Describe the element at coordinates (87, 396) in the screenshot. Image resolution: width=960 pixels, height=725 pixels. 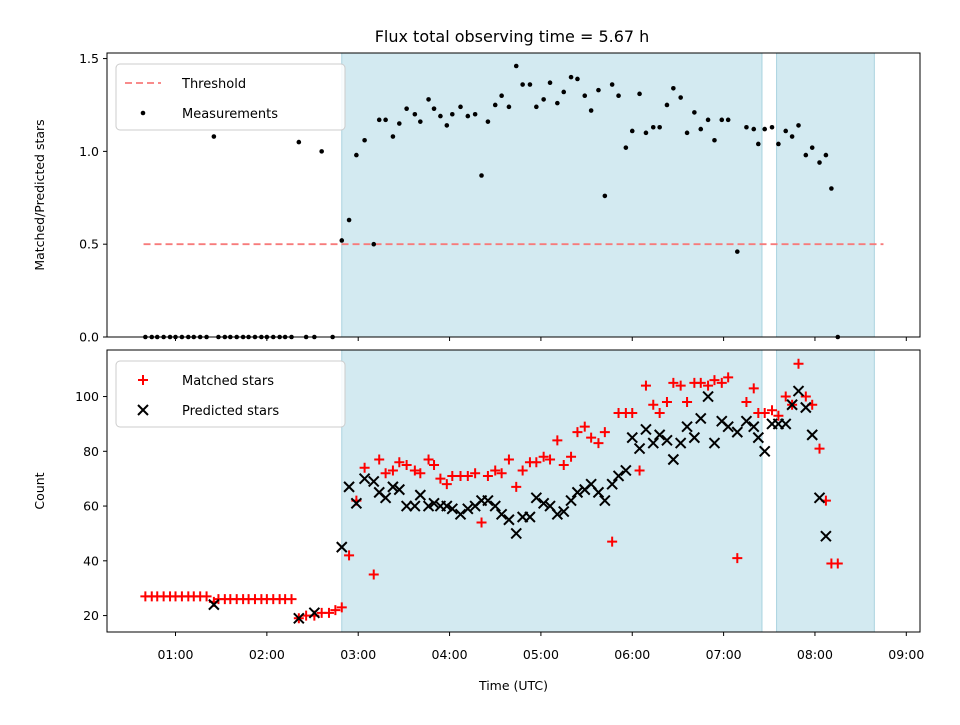
I see `y-tick-label: 100` at that location.